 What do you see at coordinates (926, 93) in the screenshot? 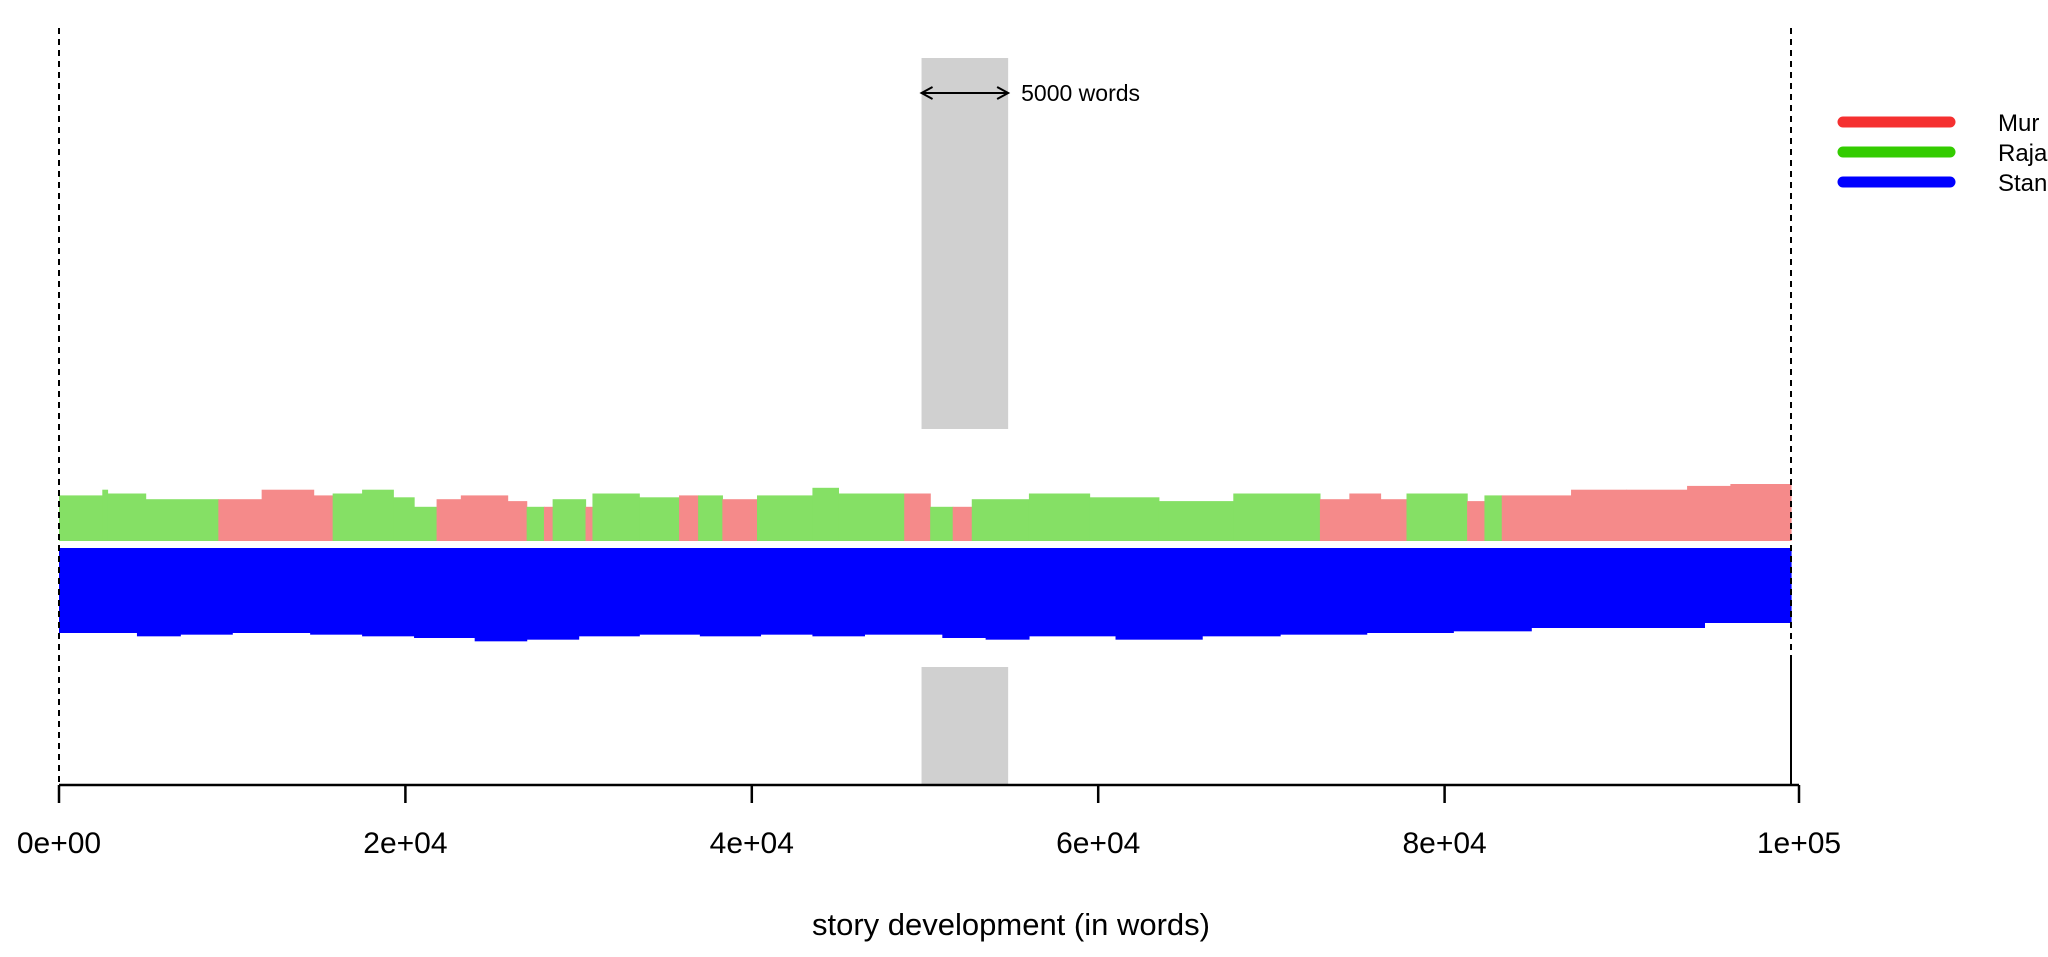
I see `arrow-head-left` at bounding box center [926, 93].